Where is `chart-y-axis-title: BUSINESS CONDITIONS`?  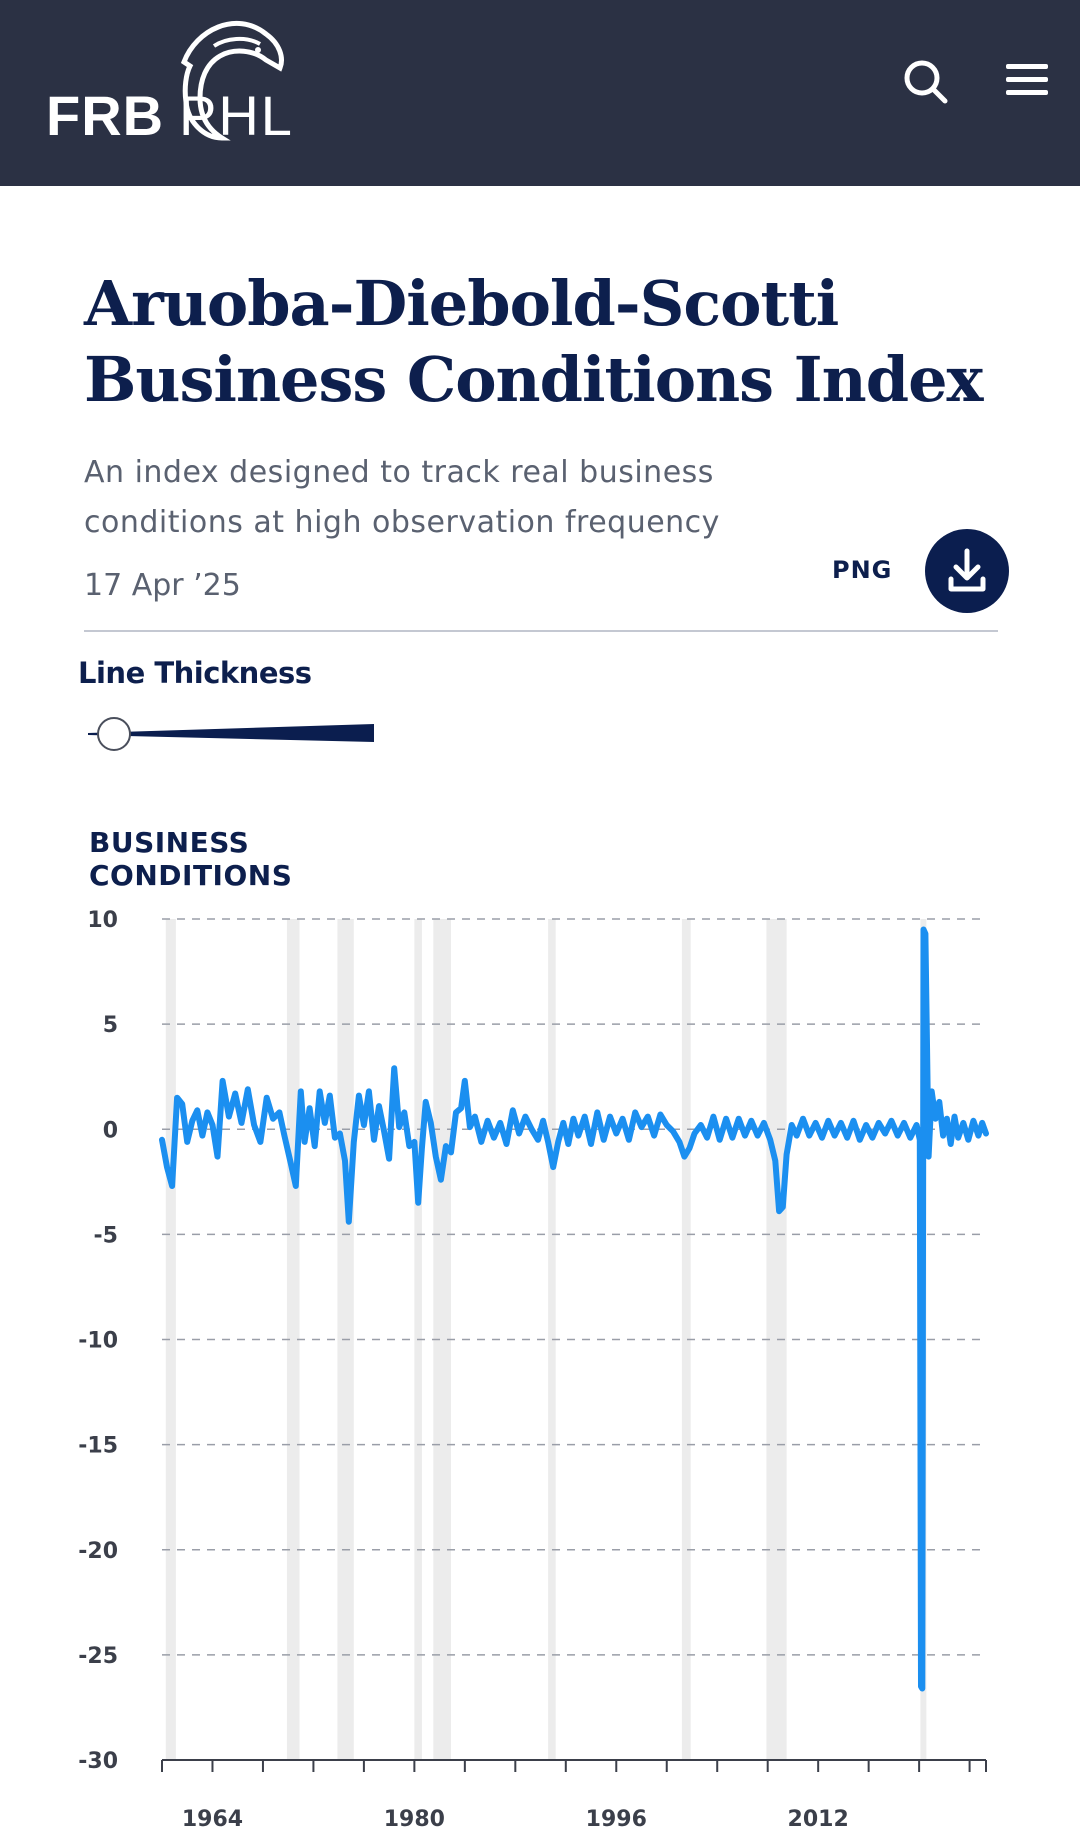 chart-y-axis-title: BUSINESS CONDITIONS is located at coordinates (190, 859).